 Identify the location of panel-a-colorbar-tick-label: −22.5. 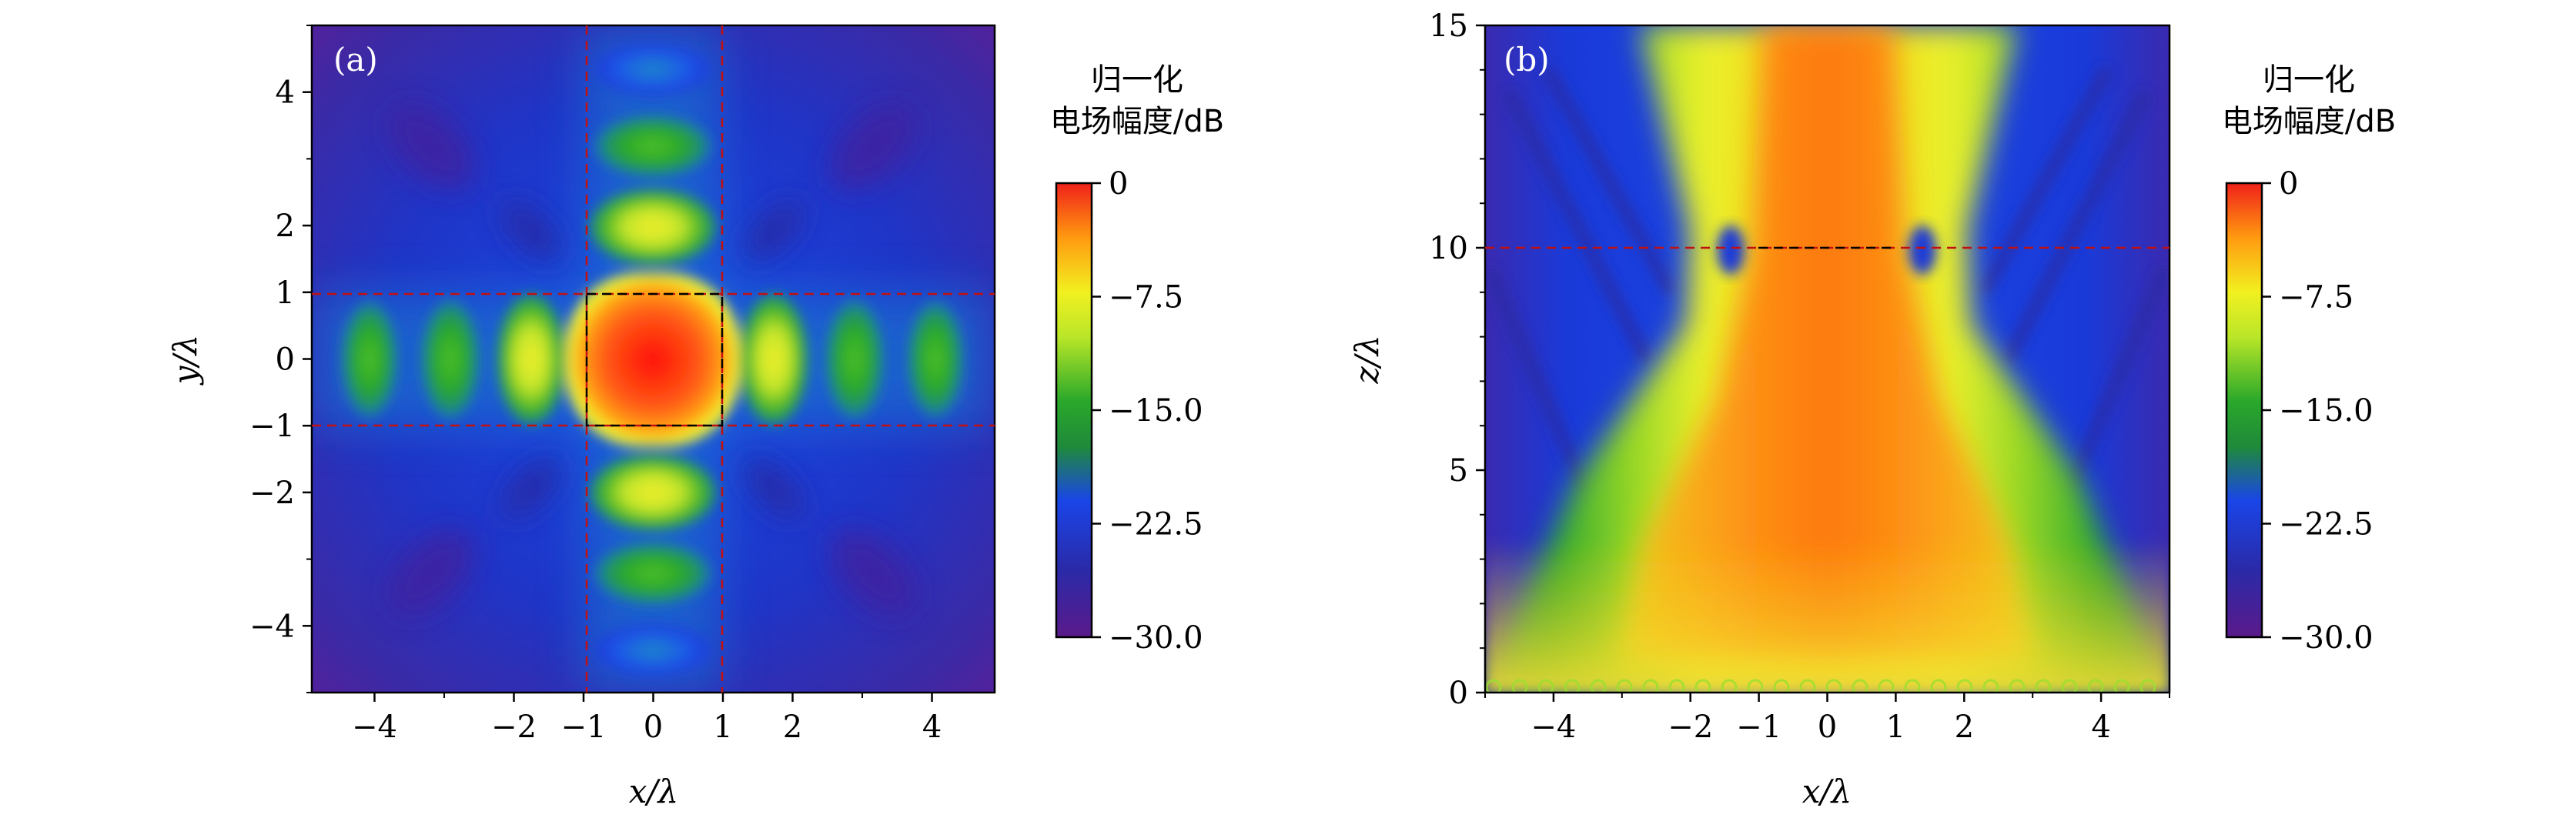
(1156, 525).